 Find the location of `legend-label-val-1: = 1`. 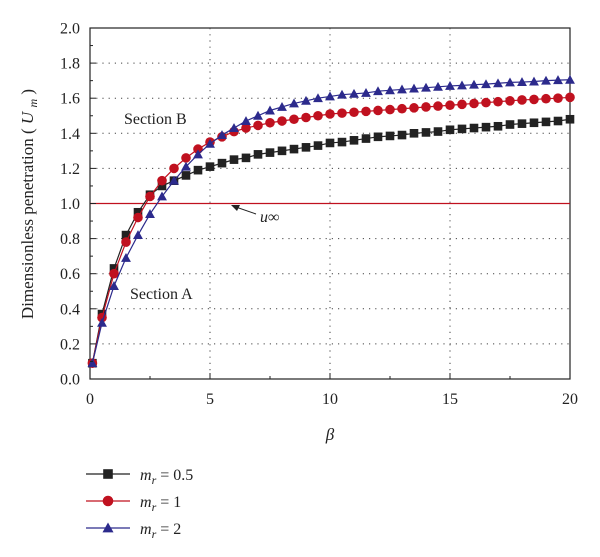

legend-label-val-1: = 1 is located at coordinates (168, 502).